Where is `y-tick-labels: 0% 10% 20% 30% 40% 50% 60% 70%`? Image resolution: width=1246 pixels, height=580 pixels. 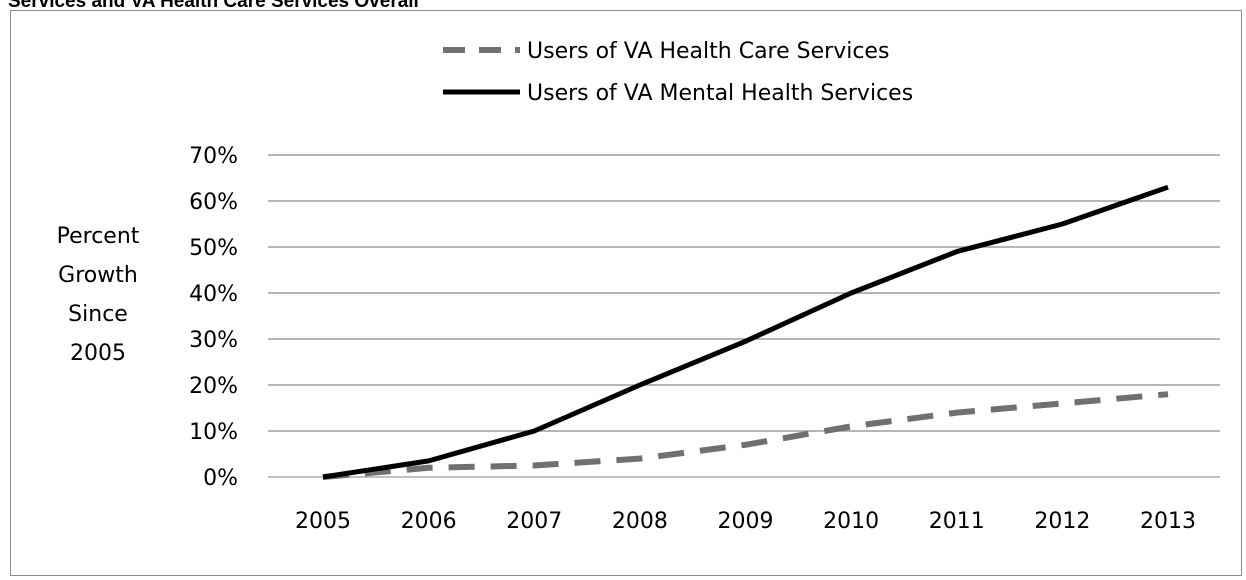 y-tick-labels: 0% 10% 20% 30% 40% 50% 60% 70% is located at coordinates (213, 317).